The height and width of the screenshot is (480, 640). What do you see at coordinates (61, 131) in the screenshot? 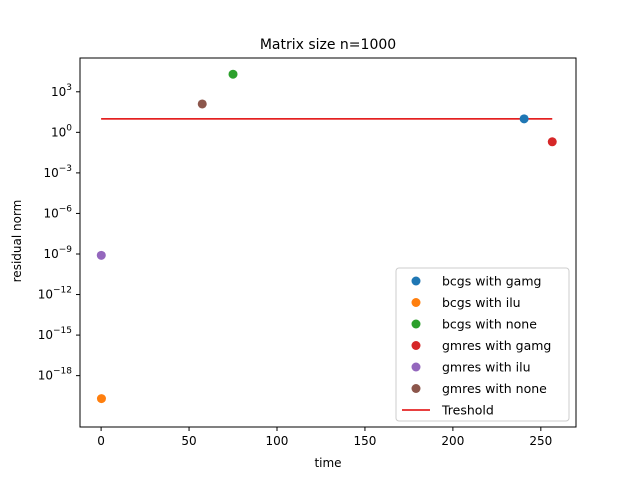
I see `y-tick-label: 10⁰` at bounding box center [61, 131].